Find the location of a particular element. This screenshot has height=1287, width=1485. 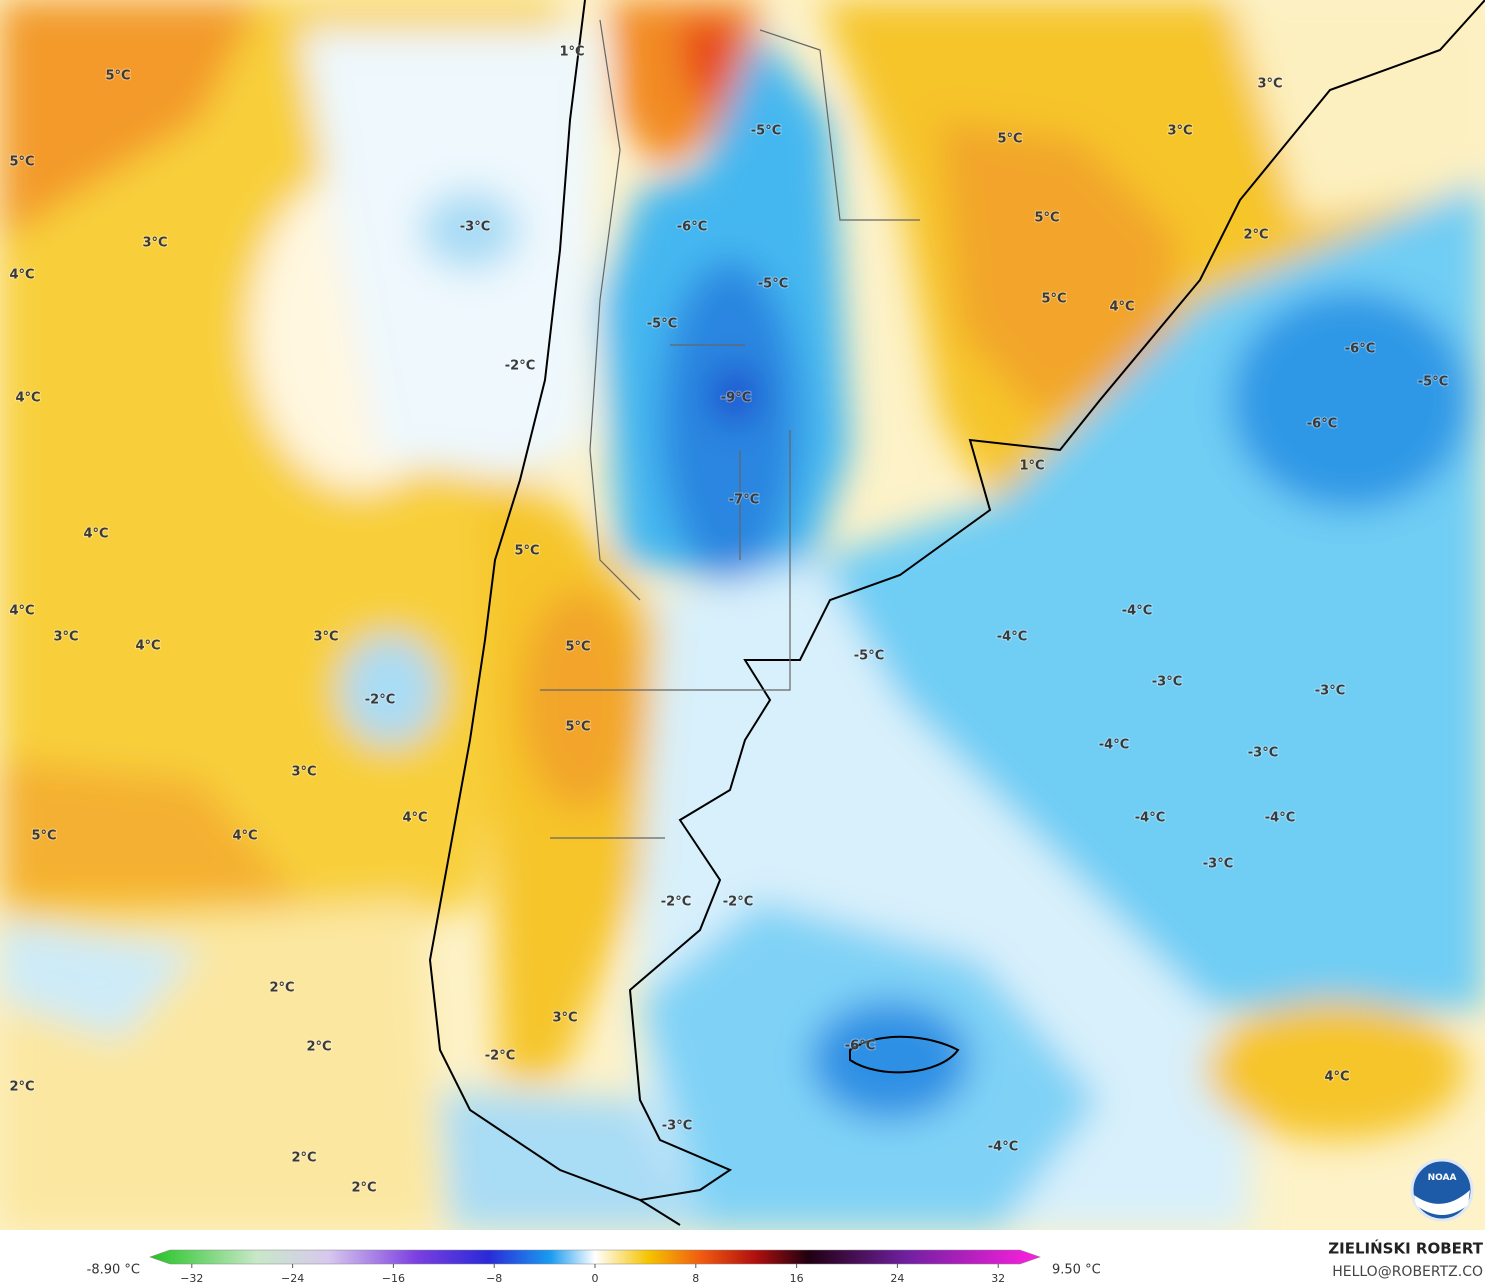

colorbar-tick-label: 24 is located at coordinates (897, 1278).